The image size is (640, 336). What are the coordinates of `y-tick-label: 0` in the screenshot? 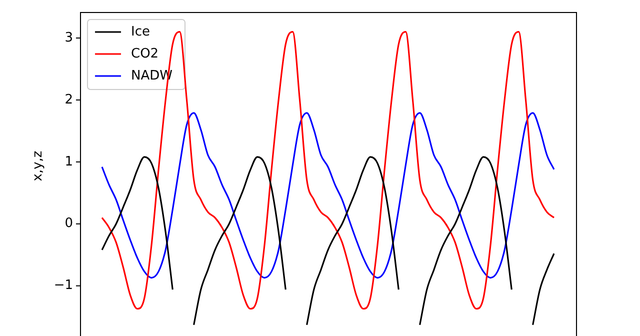 It's located at (68, 224).